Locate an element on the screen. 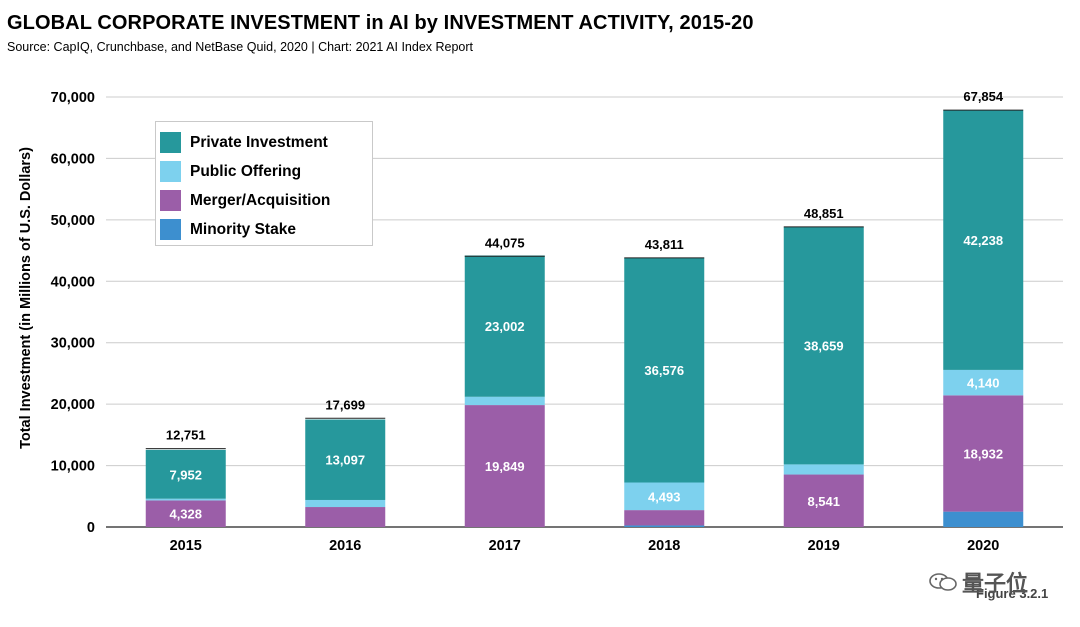 The height and width of the screenshot is (627, 1080). value-label: 8,541 is located at coordinates (823, 501).